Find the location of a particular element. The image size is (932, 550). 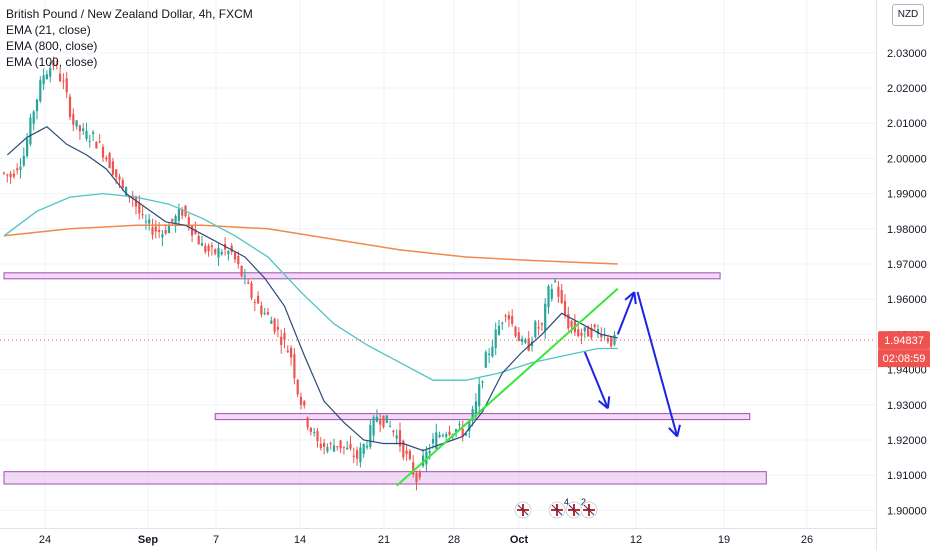

y-tick-label: 1.94000 is located at coordinates (907, 371).